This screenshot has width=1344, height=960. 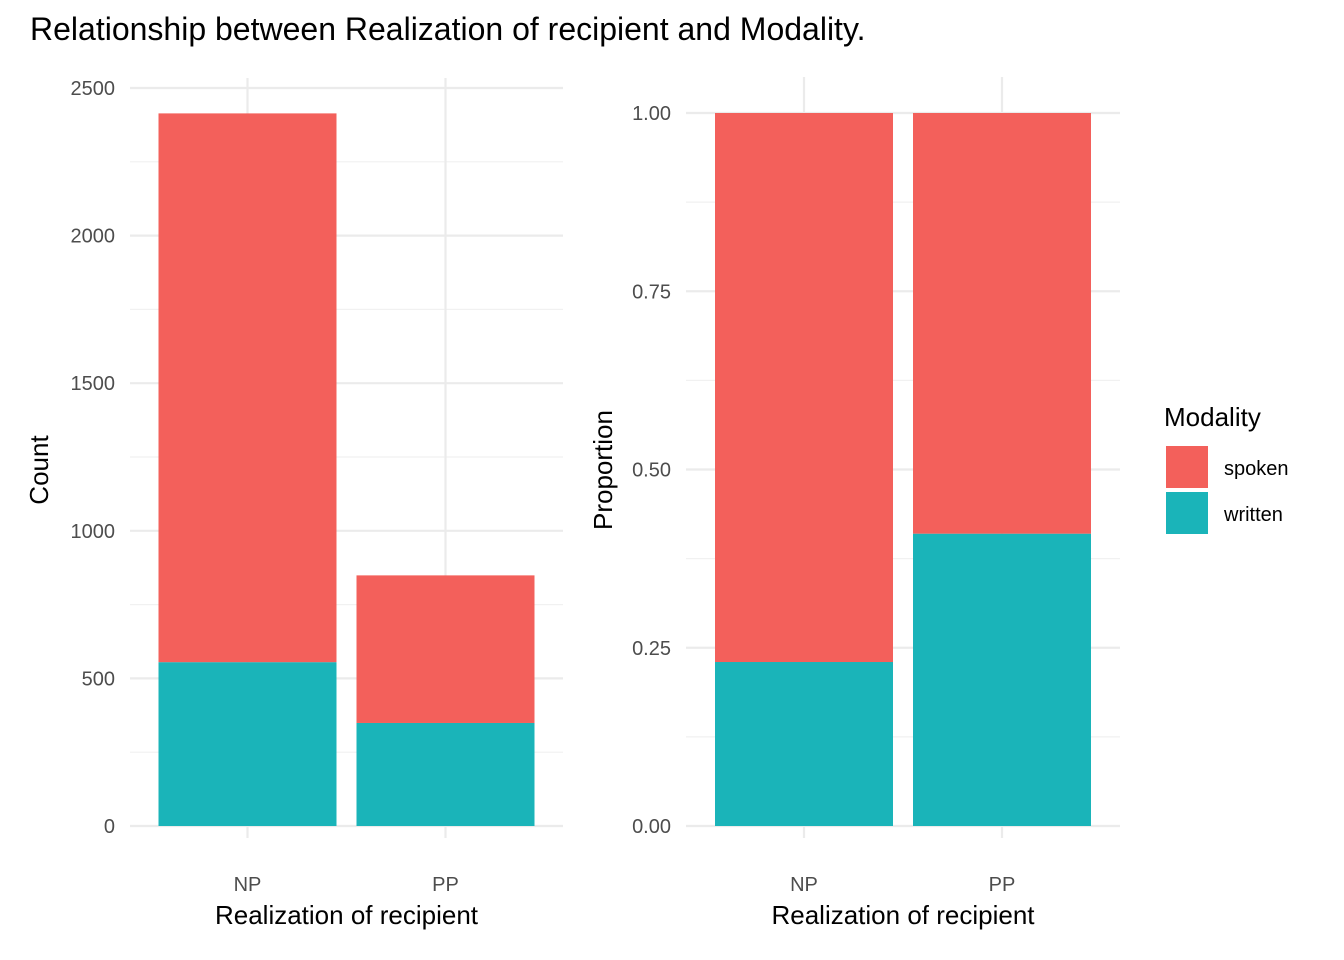 What do you see at coordinates (93, 384) in the screenshot?
I see `y-tick-label: 1500` at bounding box center [93, 384].